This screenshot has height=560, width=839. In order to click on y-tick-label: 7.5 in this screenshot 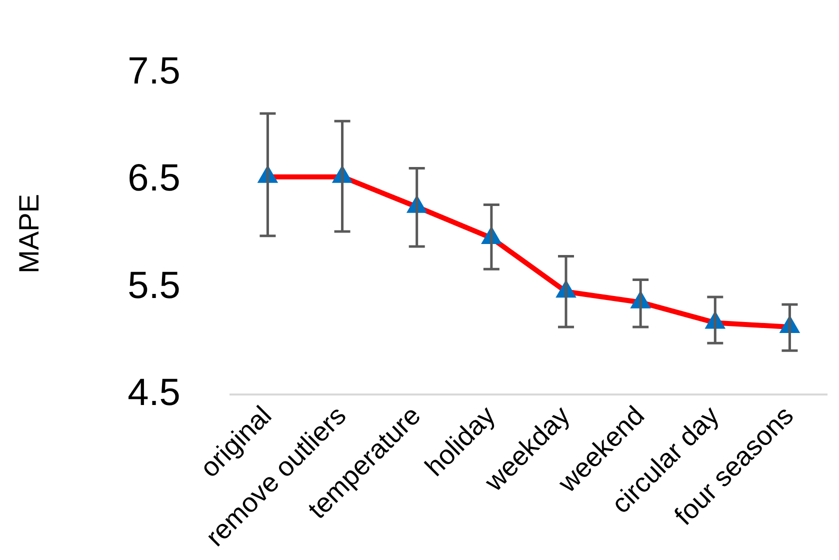, I will do `click(154, 71)`.